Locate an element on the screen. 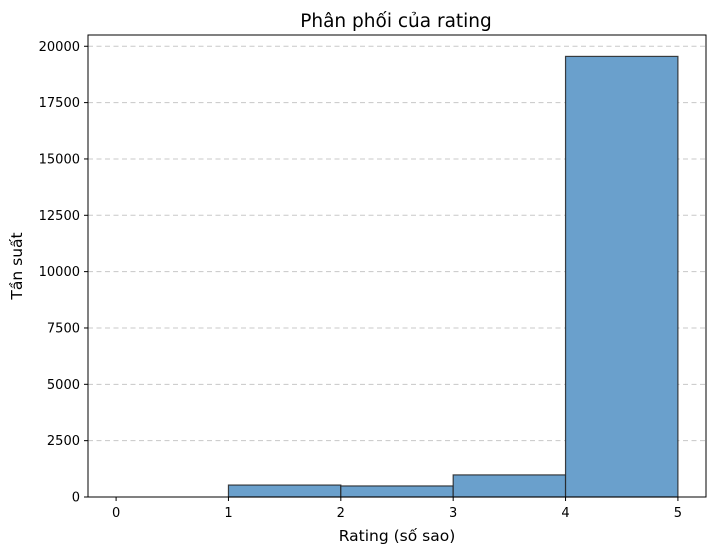  x-axis-title: Rating (số sao) is located at coordinates (397, 536).